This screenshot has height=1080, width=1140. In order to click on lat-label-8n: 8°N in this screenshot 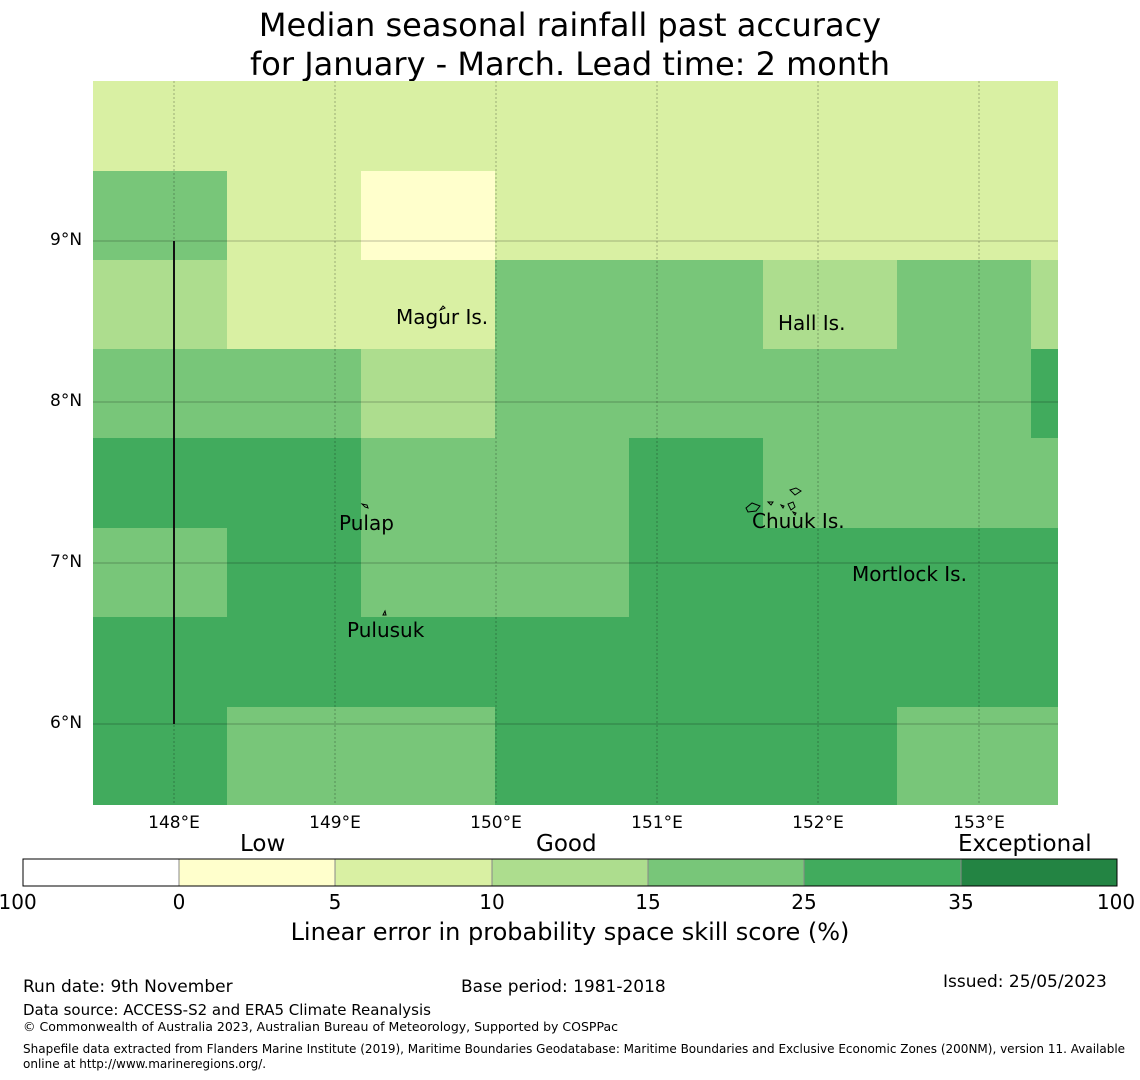, I will do `click(66, 401)`.